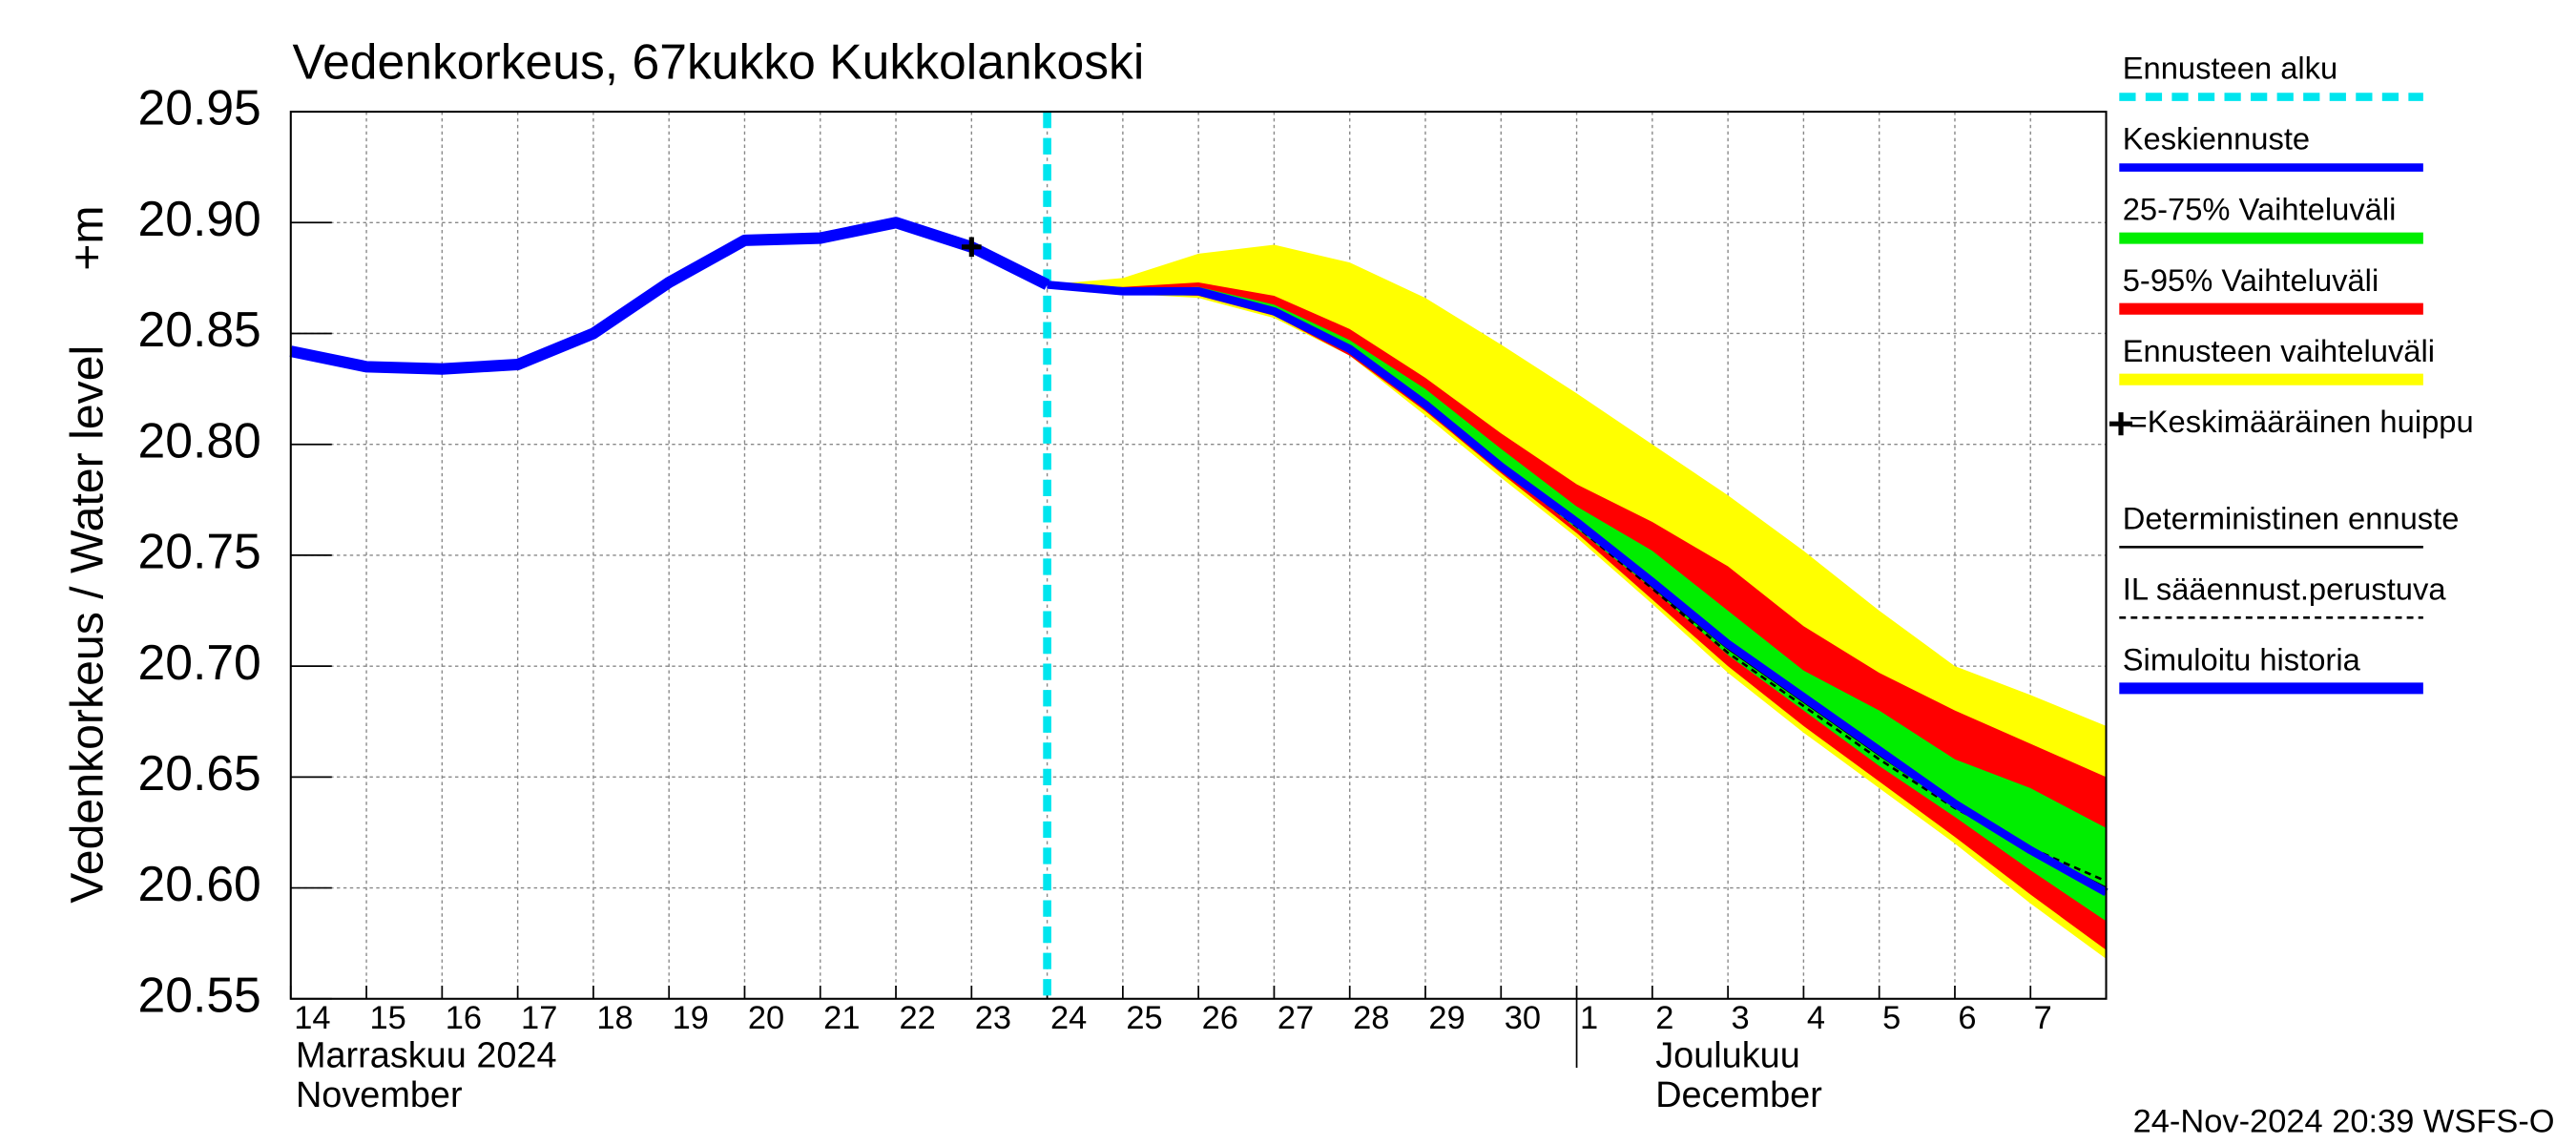 This screenshot has height=1145, width=2576. I want to click on peak-marker, so click(971, 247).